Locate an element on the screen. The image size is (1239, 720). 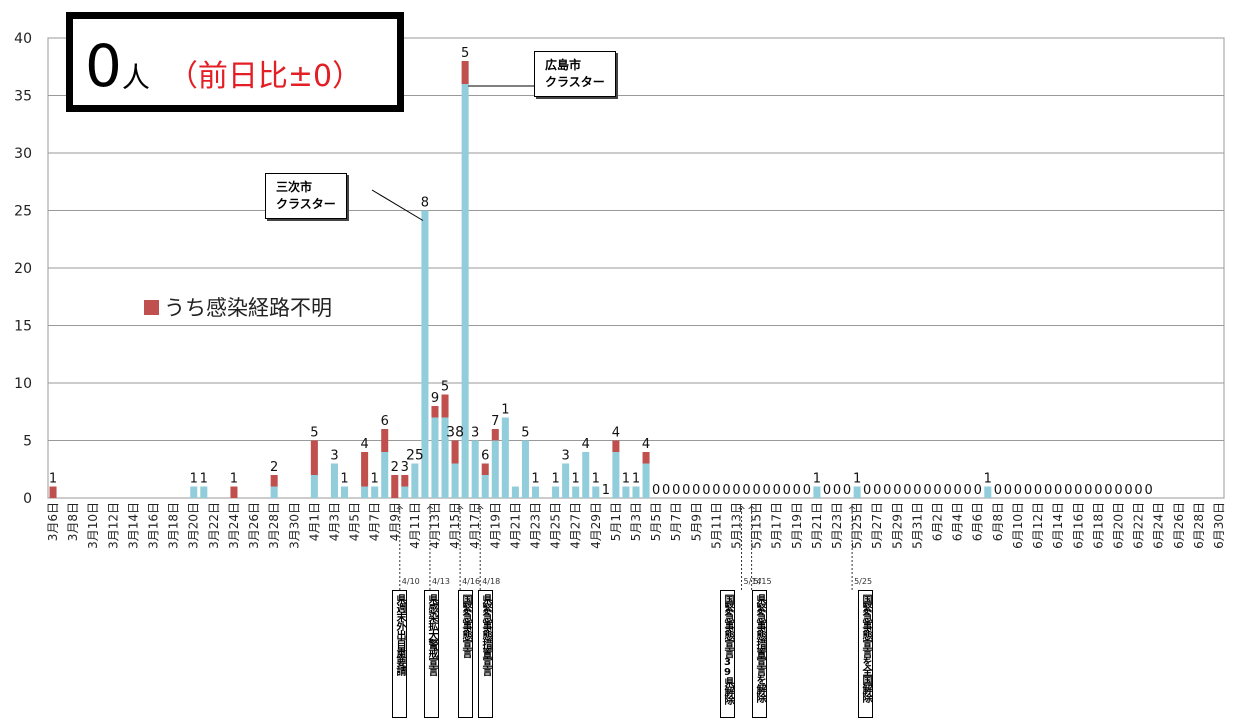
event-date: 5/25 is located at coordinates (863, 581).